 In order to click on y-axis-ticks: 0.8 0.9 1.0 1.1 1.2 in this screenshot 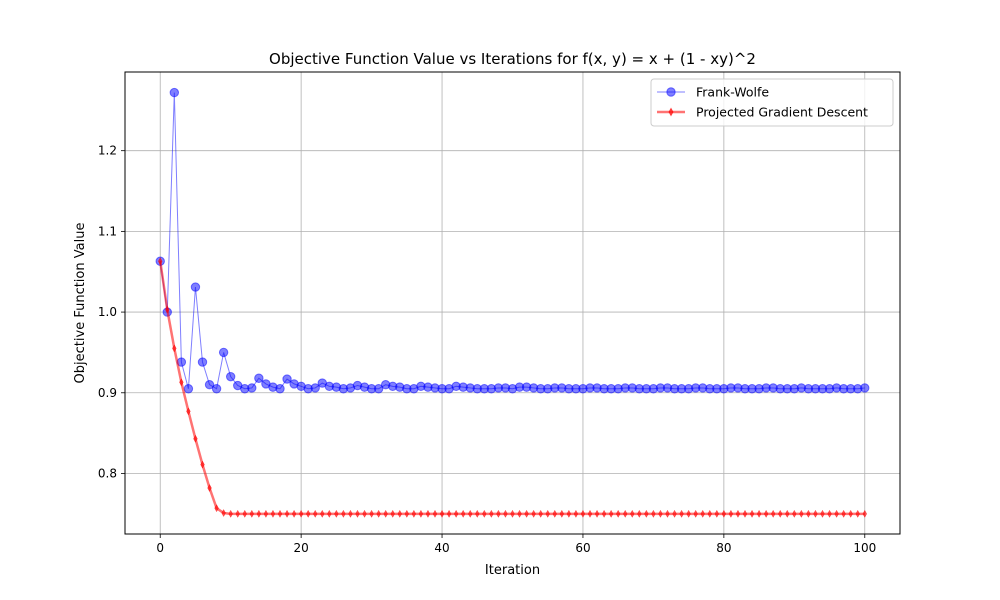, I will do `click(111, 312)`.